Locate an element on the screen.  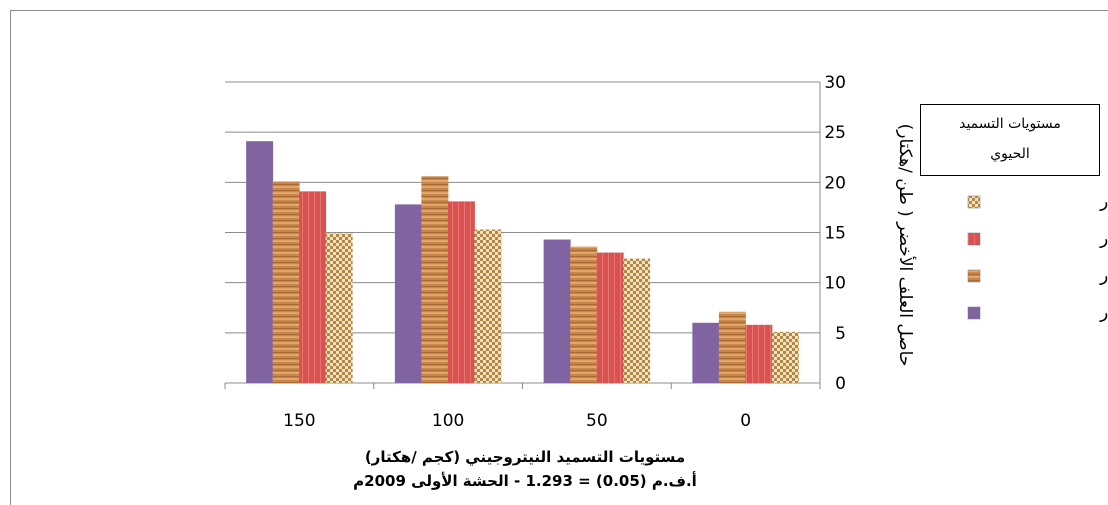
x-tick-label: 150 is located at coordinates (299, 421).